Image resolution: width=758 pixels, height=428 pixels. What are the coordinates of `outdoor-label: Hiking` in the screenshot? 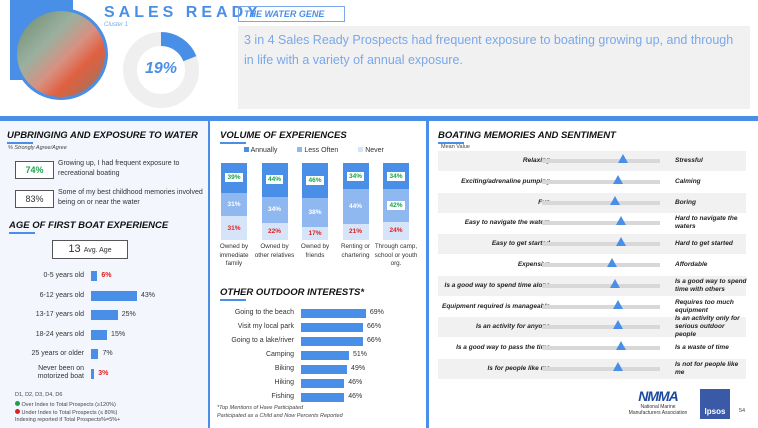 It's located at (284, 382).